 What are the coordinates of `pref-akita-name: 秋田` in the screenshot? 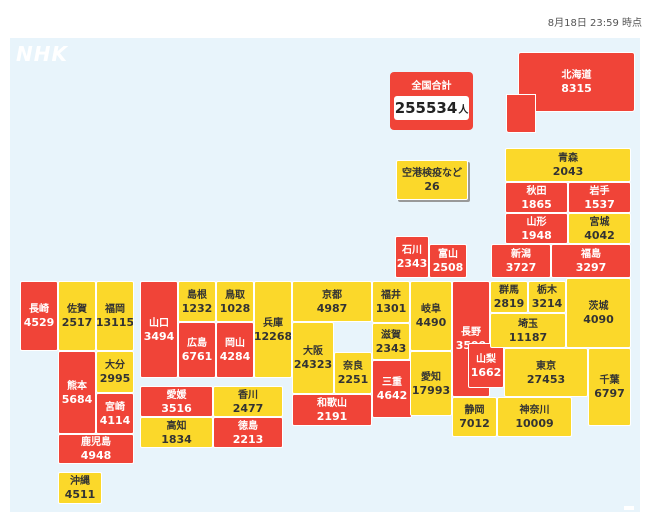 It's located at (536, 191).